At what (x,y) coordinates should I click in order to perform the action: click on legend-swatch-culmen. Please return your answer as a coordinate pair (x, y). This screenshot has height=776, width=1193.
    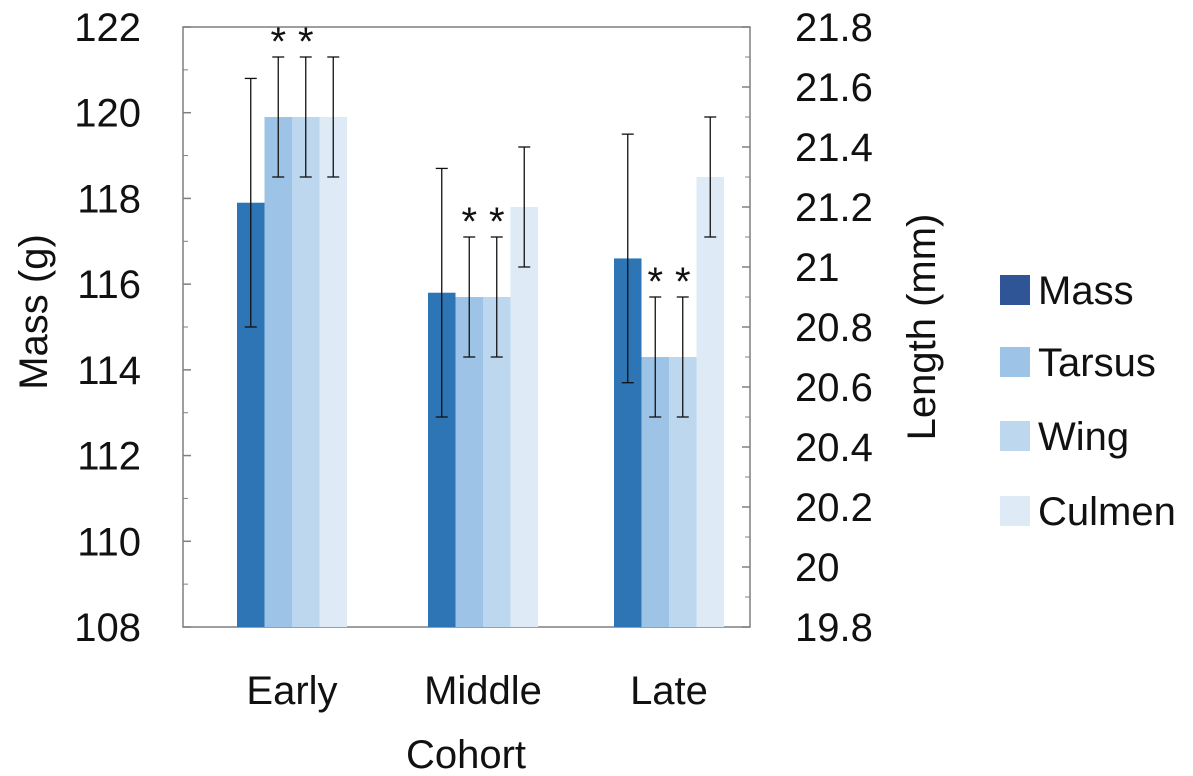
    Looking at the image, I should click on (1015, 511).